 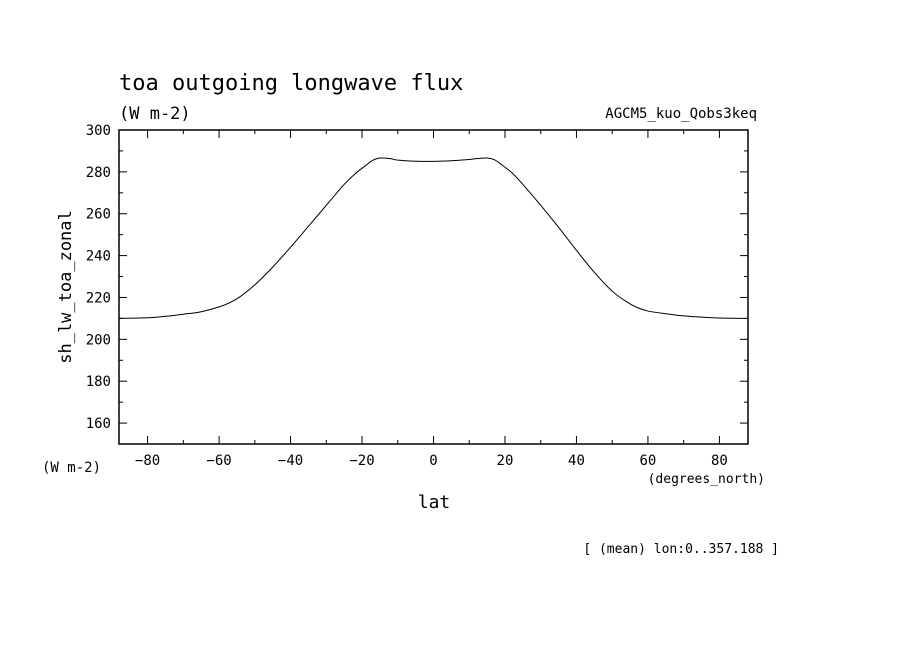 I want to click on y-tick-label: 200, so click(x=98, y=340).